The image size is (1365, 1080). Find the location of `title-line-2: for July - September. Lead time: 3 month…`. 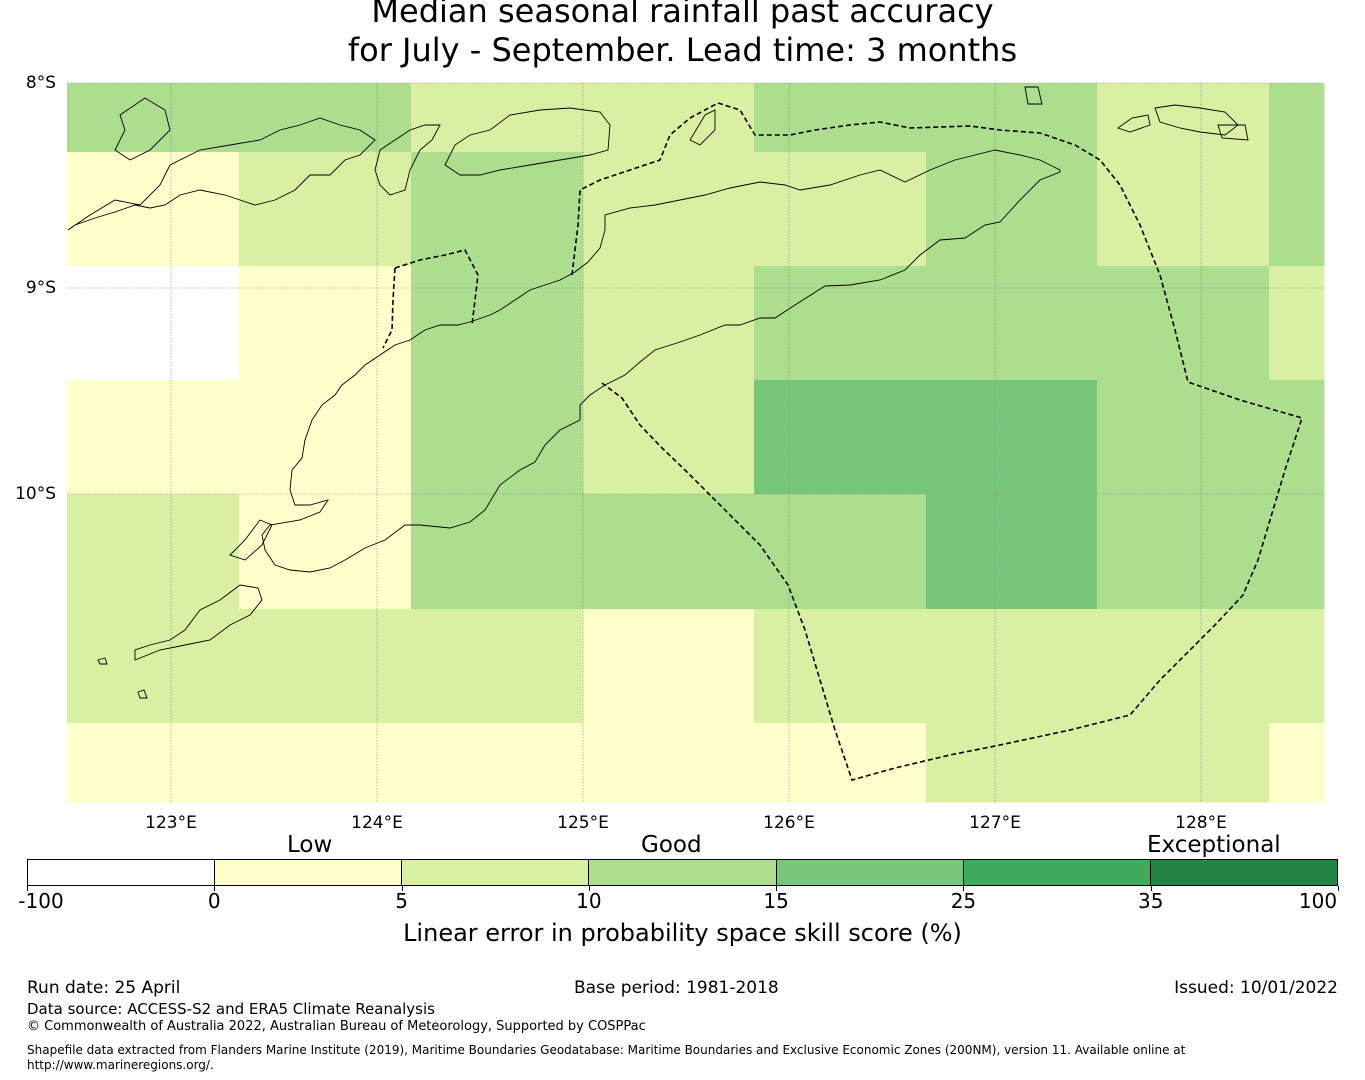

title-line-2: for July - September. Lead time: 3 month… is located at coordinates (682, 50).